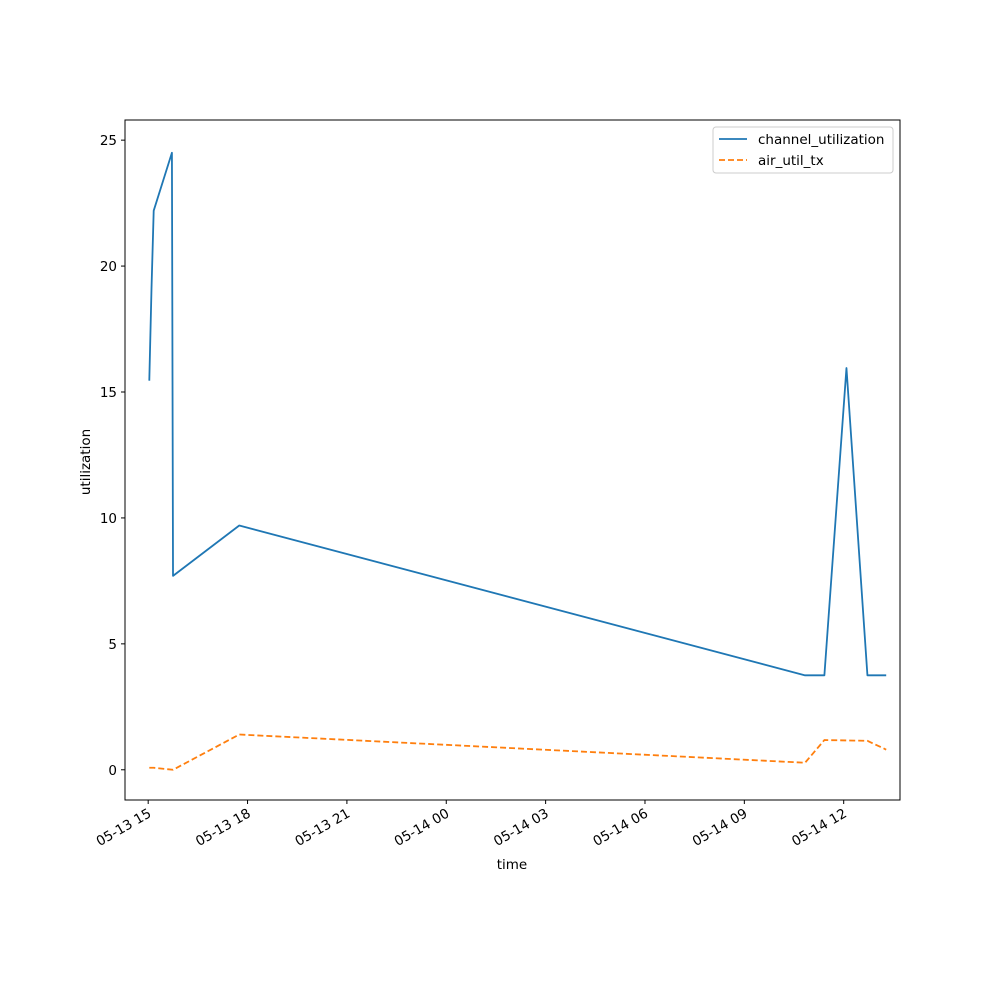 The width and height of the screenshot is (1000, 1000). What do you see at coordinates (112, 456) in the screenshot?
I see `y-axis: 0 5 10 15 20 25` at bounding box center [112, 456].